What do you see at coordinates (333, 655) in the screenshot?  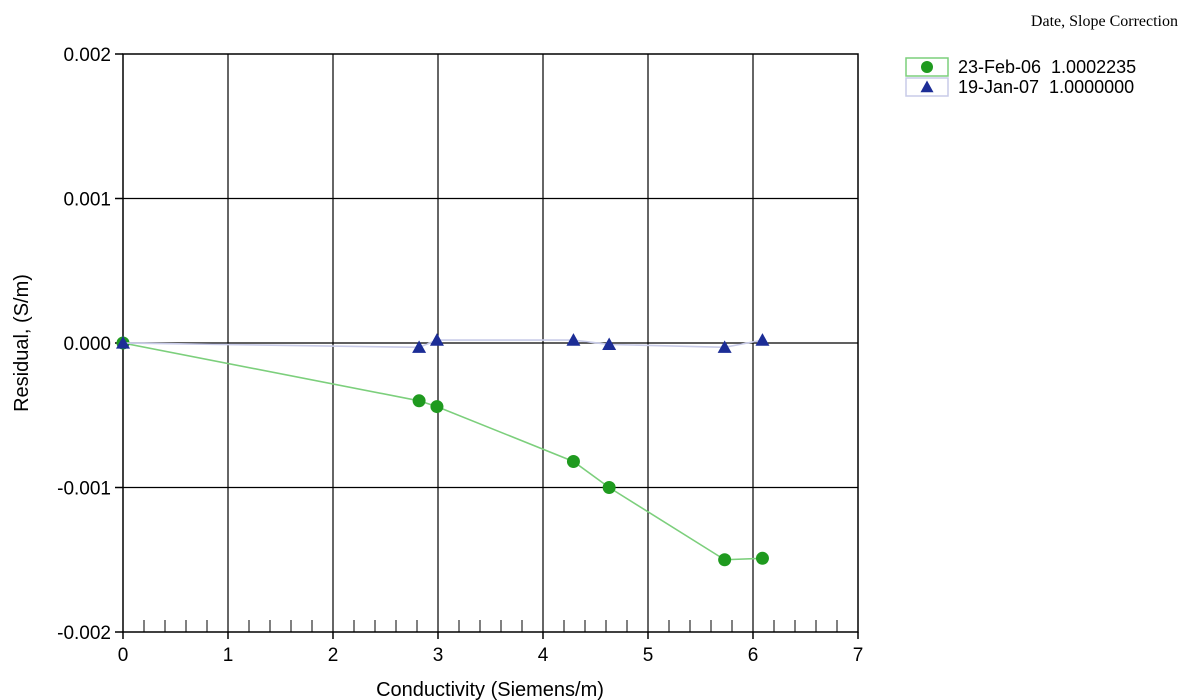 I see `x-tick-label: 2` at bounding box center [333, 655].